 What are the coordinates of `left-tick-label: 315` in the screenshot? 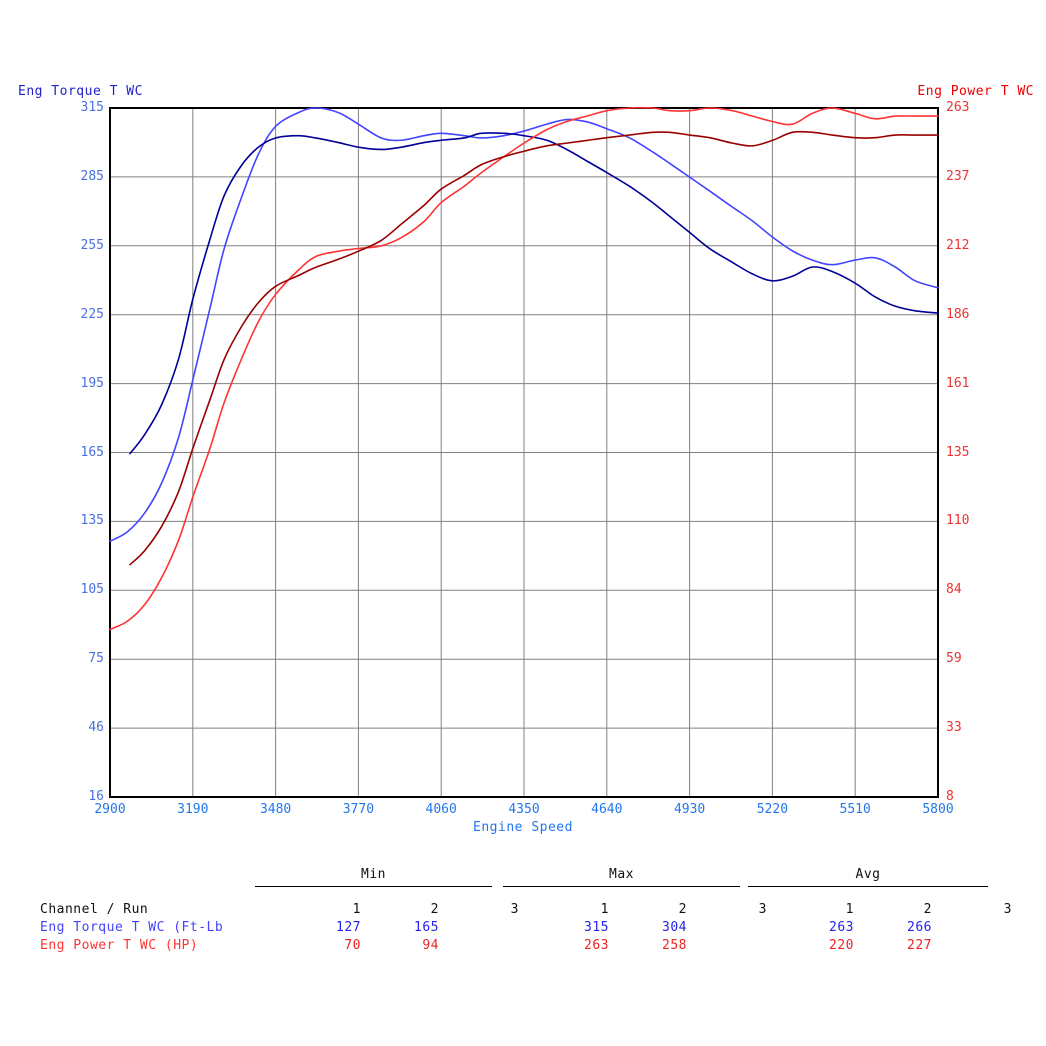 It's located at (92, 107).